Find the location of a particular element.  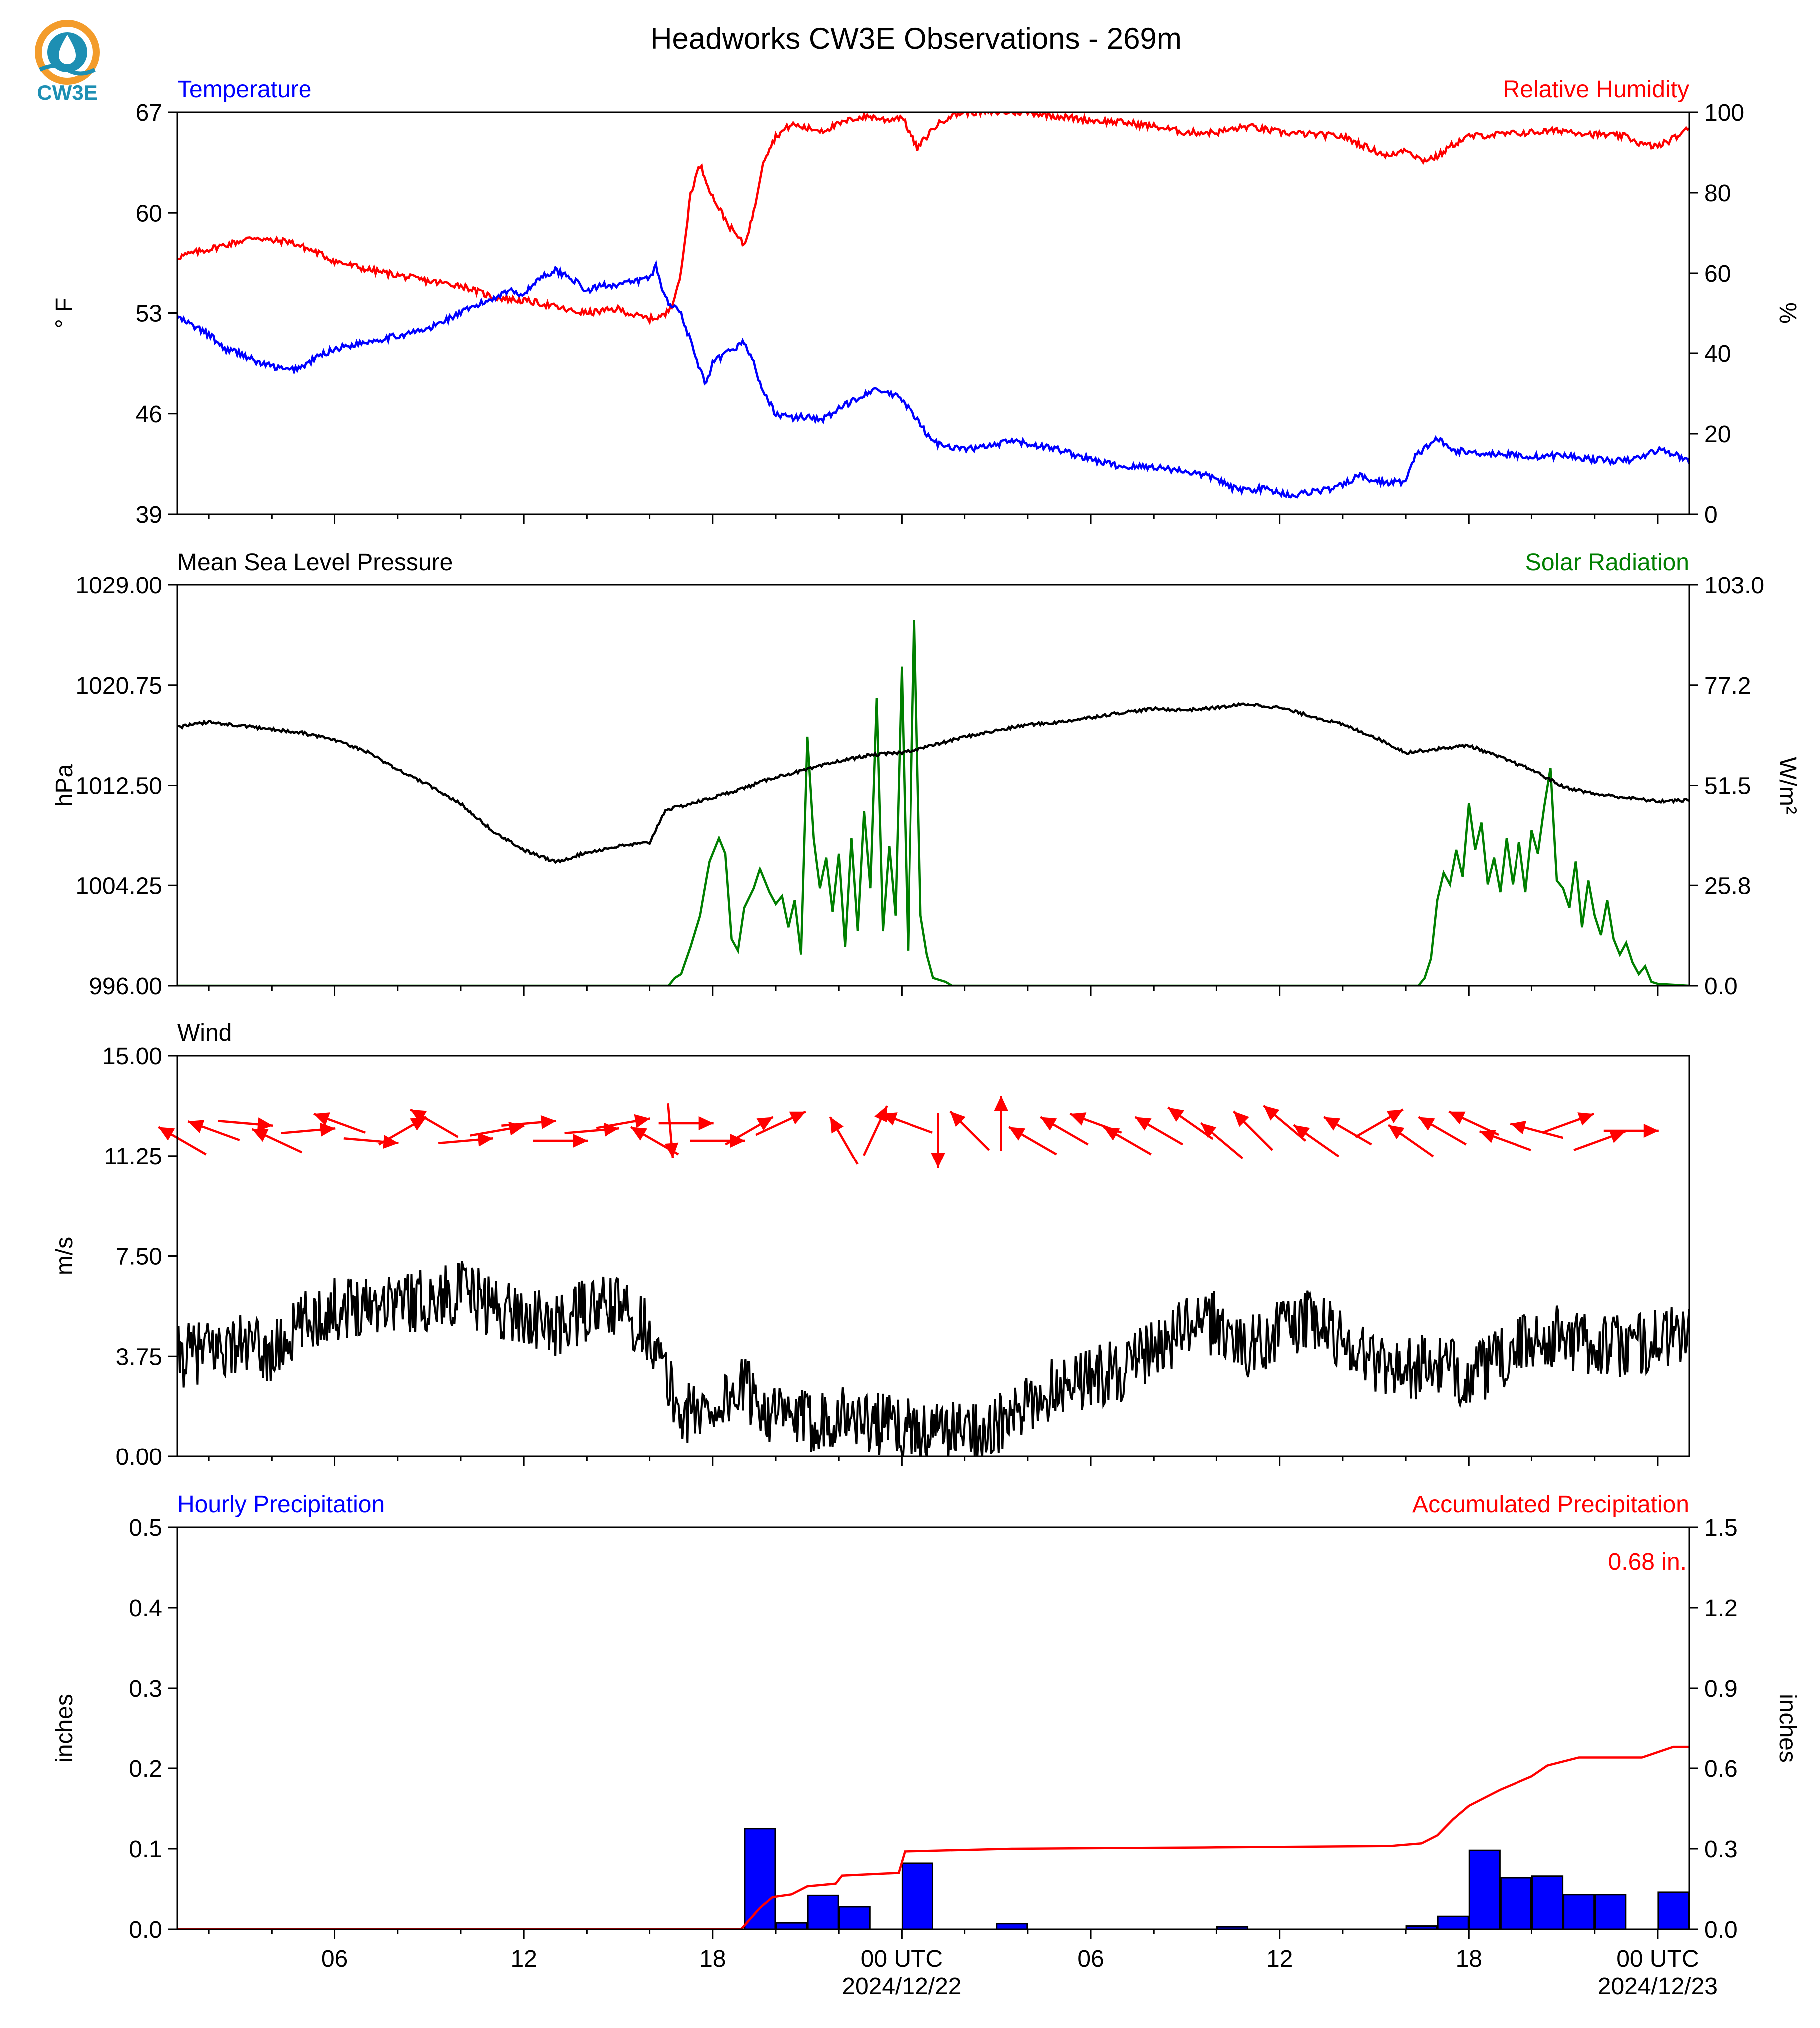

logo-wave is located at coordinates (67, 70).